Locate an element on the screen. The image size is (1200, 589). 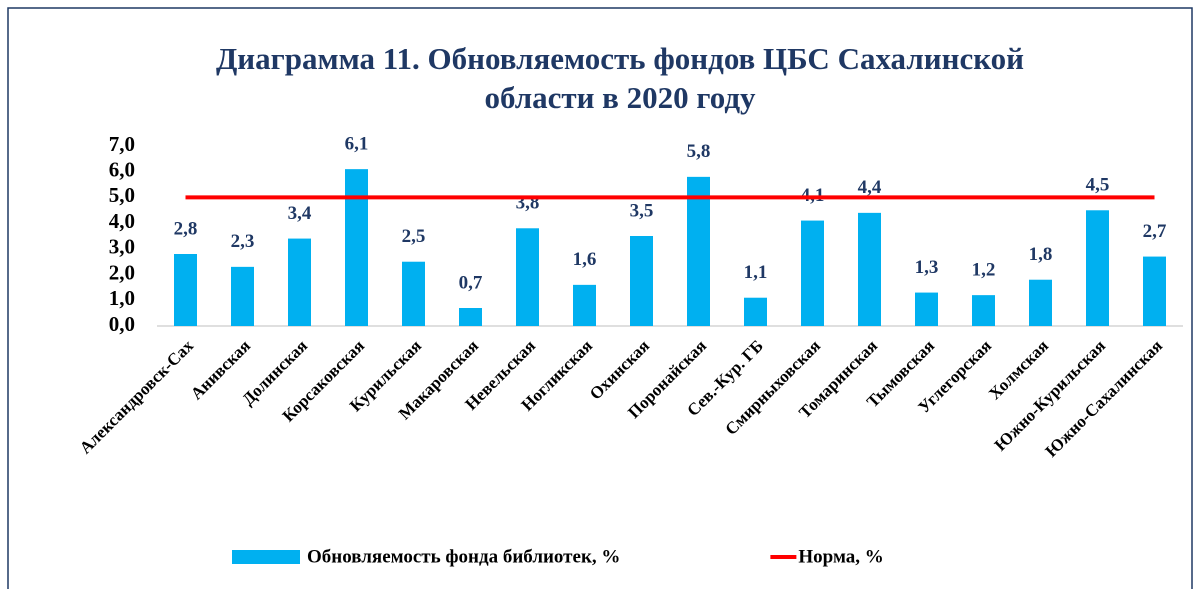
y-tick-label: 5,0 is located at coordinates (122, 195).